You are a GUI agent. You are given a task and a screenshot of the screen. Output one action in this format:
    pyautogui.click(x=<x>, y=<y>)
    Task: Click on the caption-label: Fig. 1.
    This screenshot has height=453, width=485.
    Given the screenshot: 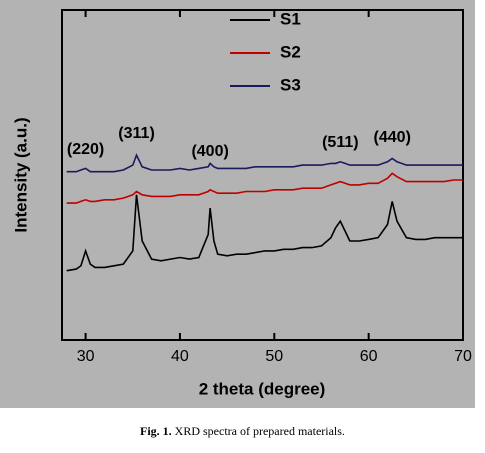 What is the action you would take?
    pyautogui.click(x=156, y=431)
    